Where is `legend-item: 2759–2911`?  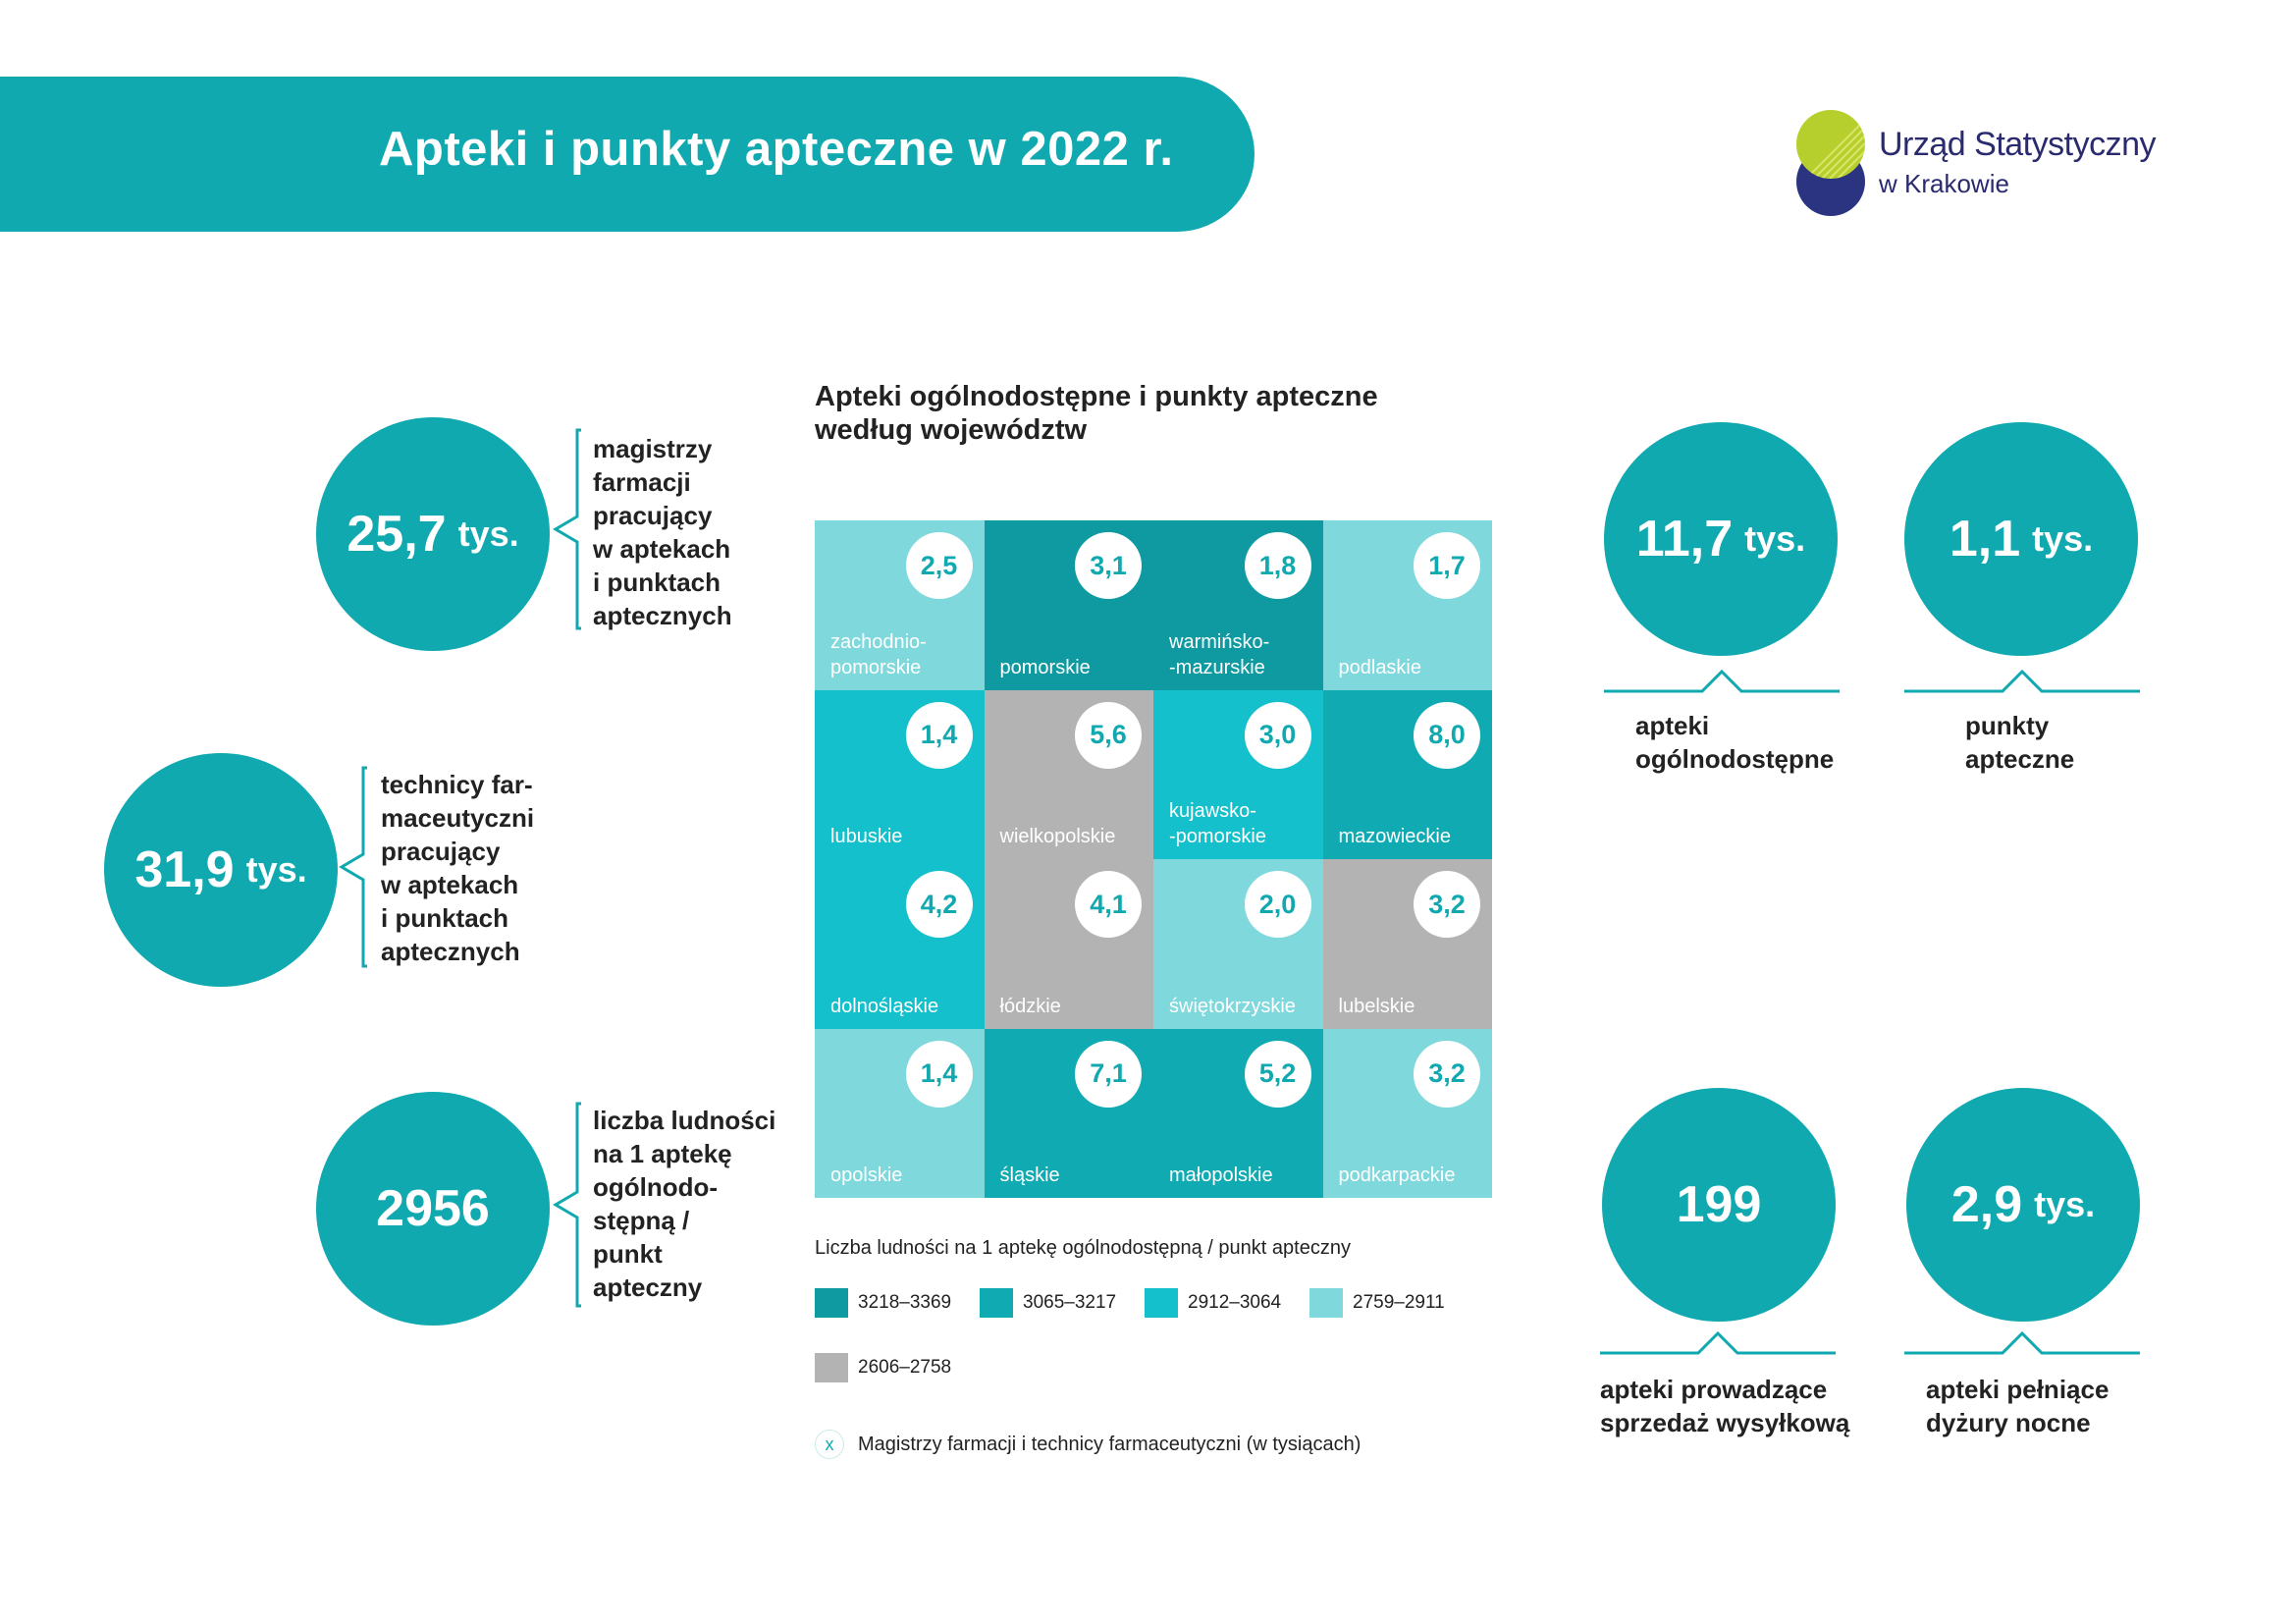 legend-item: 2759–2911 is located at coordinates (1377, 1303).